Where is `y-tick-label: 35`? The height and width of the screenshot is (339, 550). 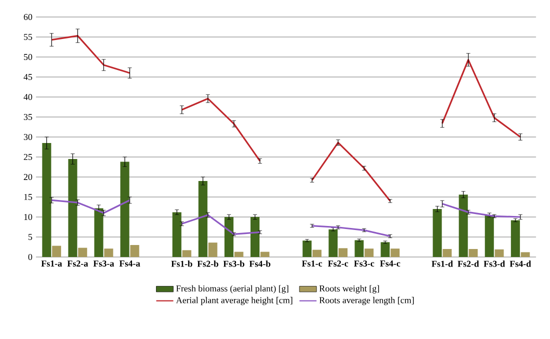 y-tick-label: 35 is located at coordinates (28, 117).